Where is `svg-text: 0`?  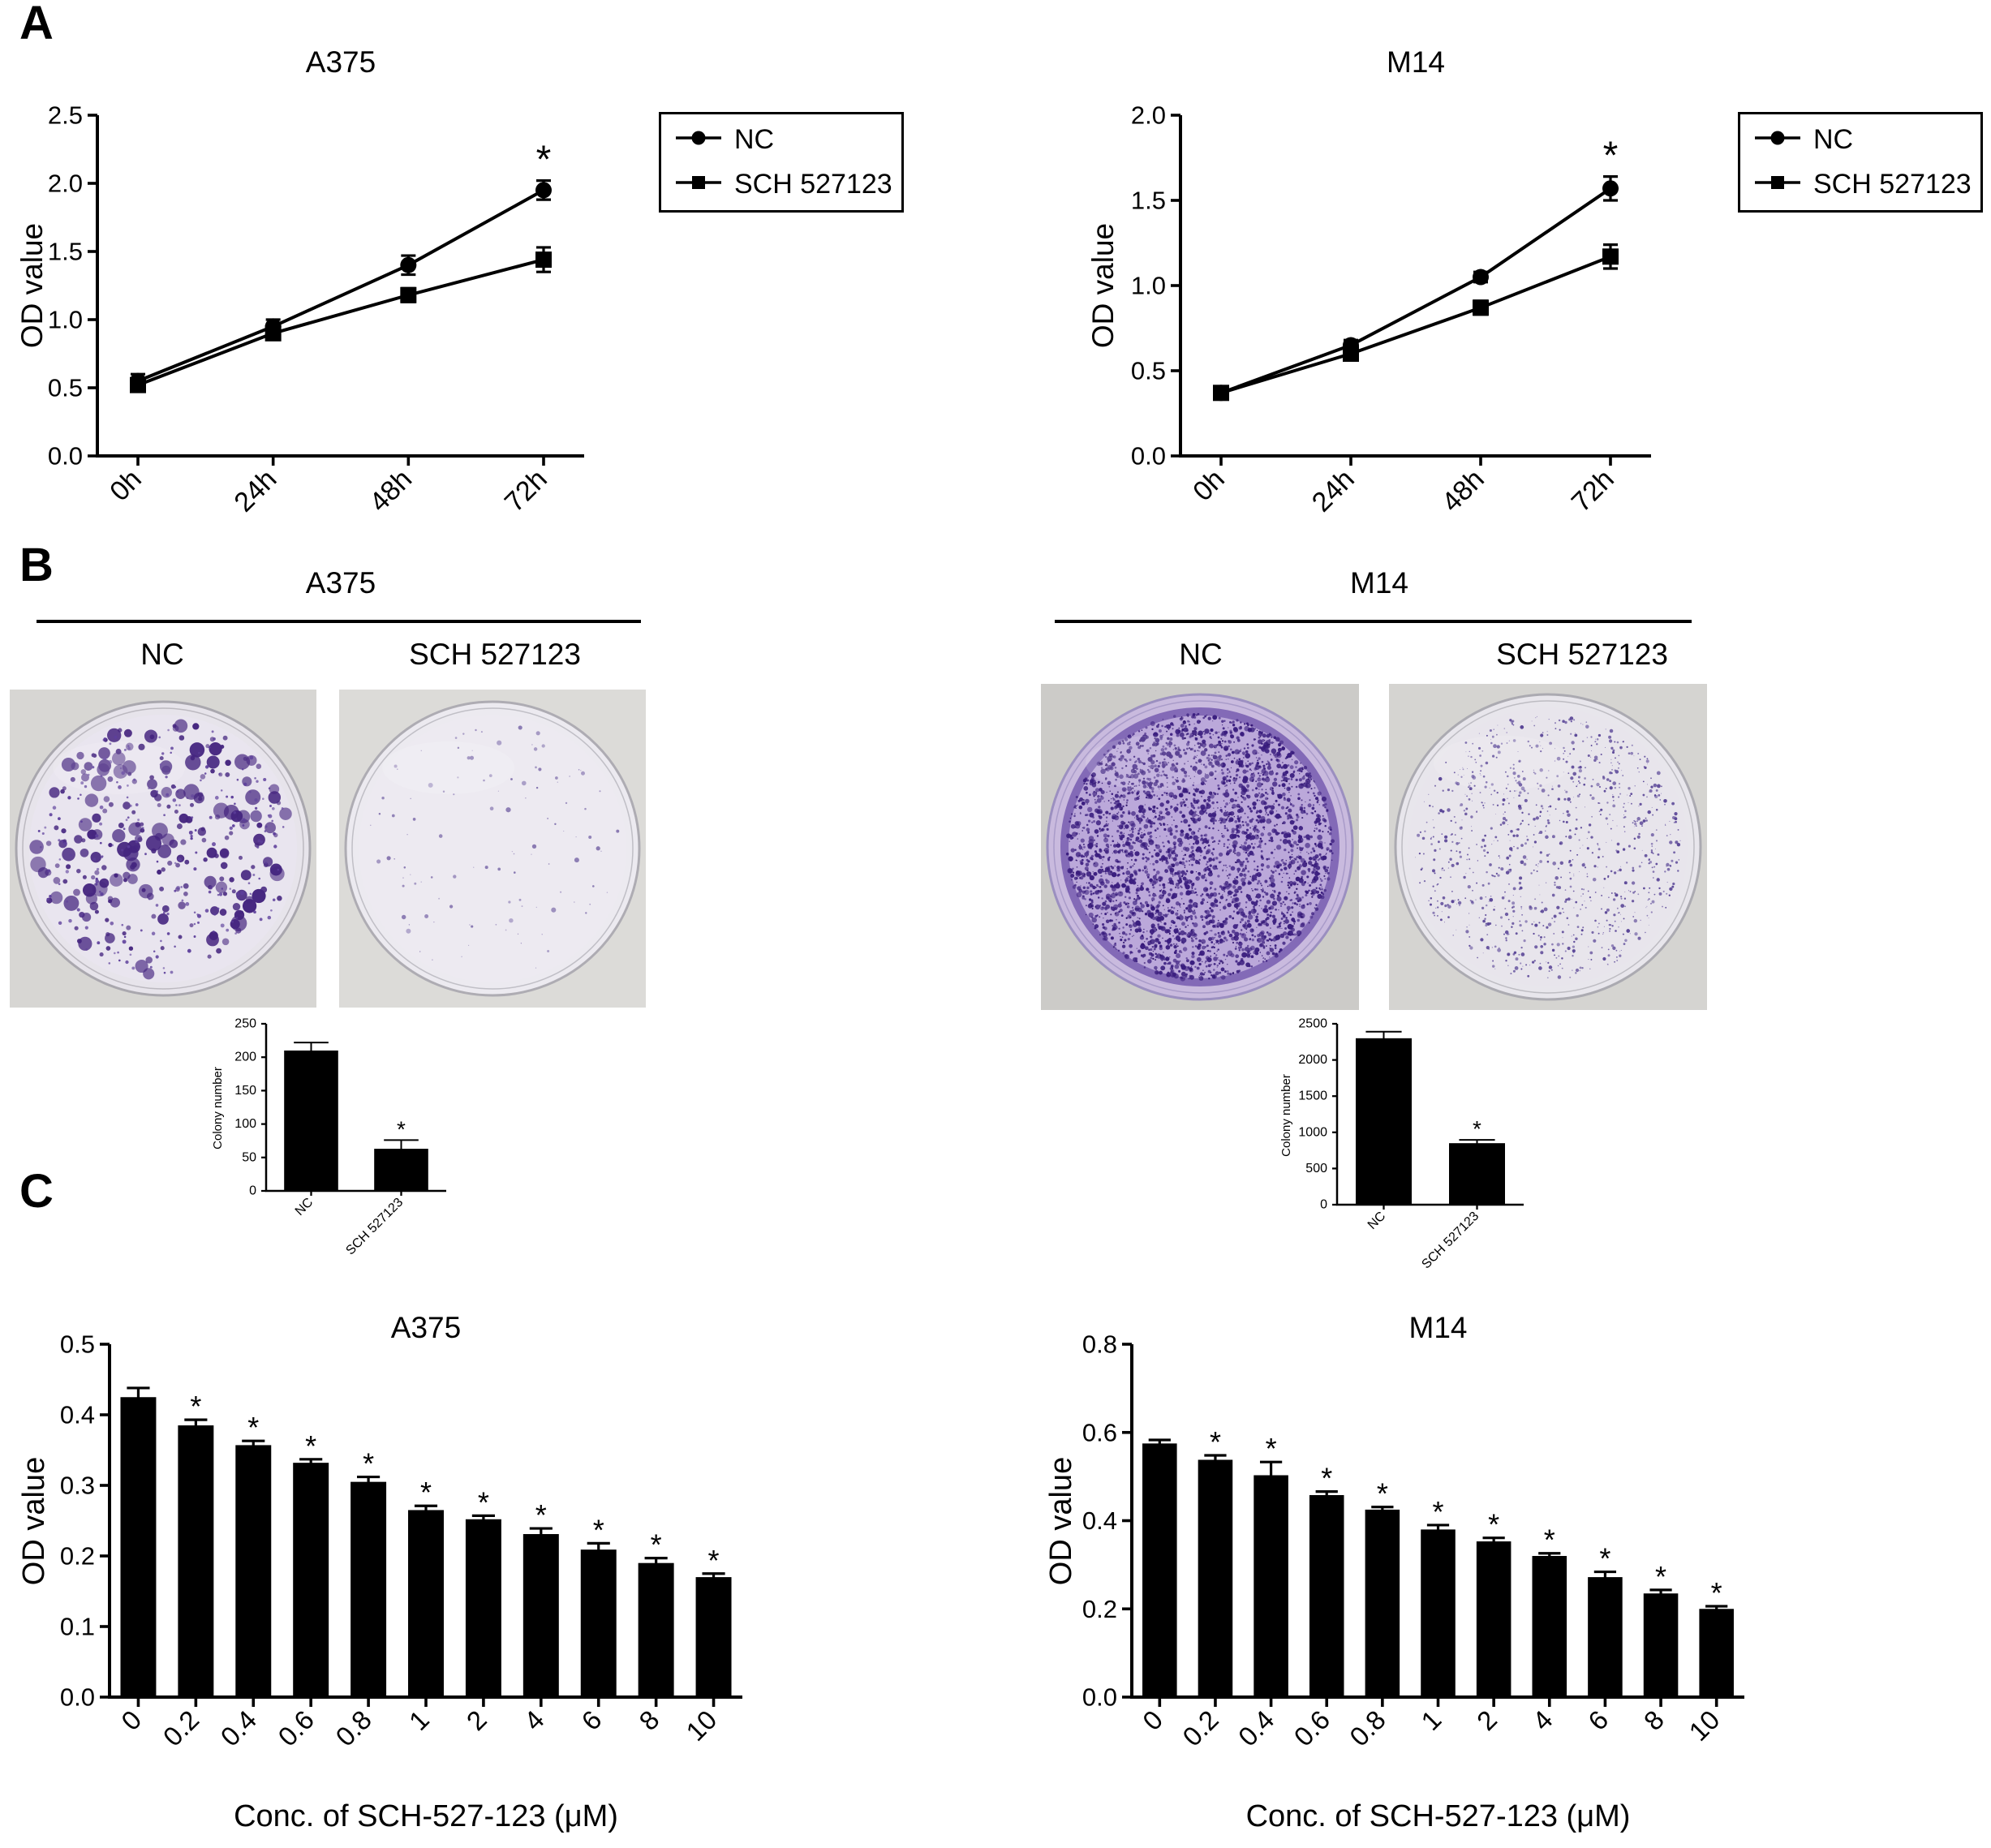 svg-text: 0 is located at coordinates (252, 1191).